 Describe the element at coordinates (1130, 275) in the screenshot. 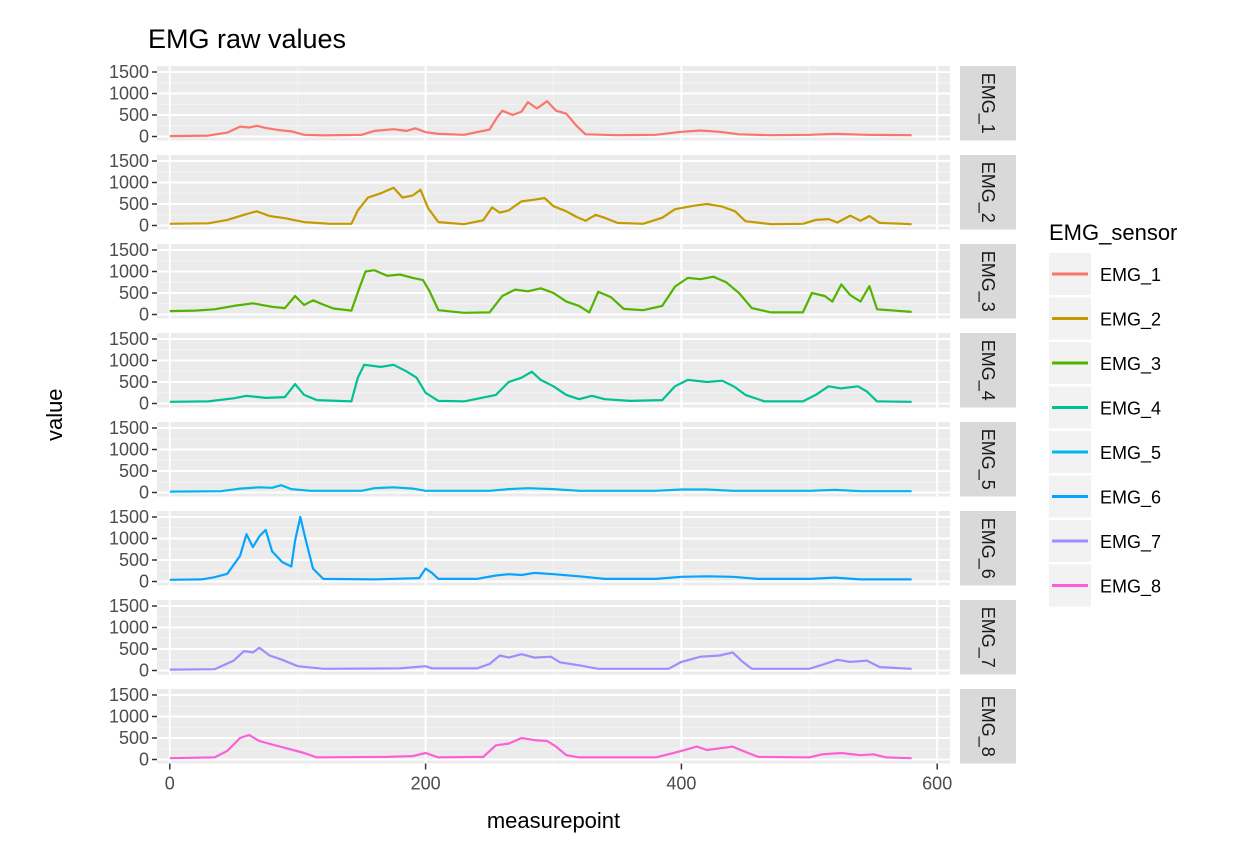

I see `legend-label: EMG_1` at that location.